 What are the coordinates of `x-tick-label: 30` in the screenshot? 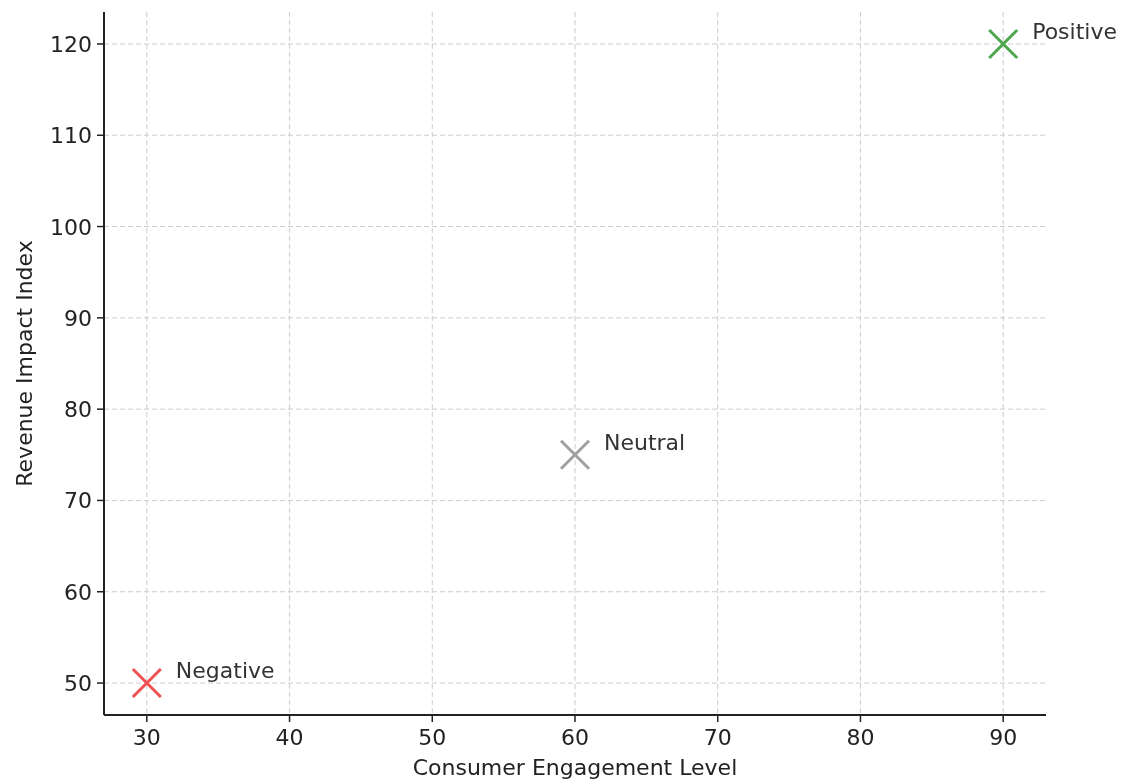 It's located at (146, 737).